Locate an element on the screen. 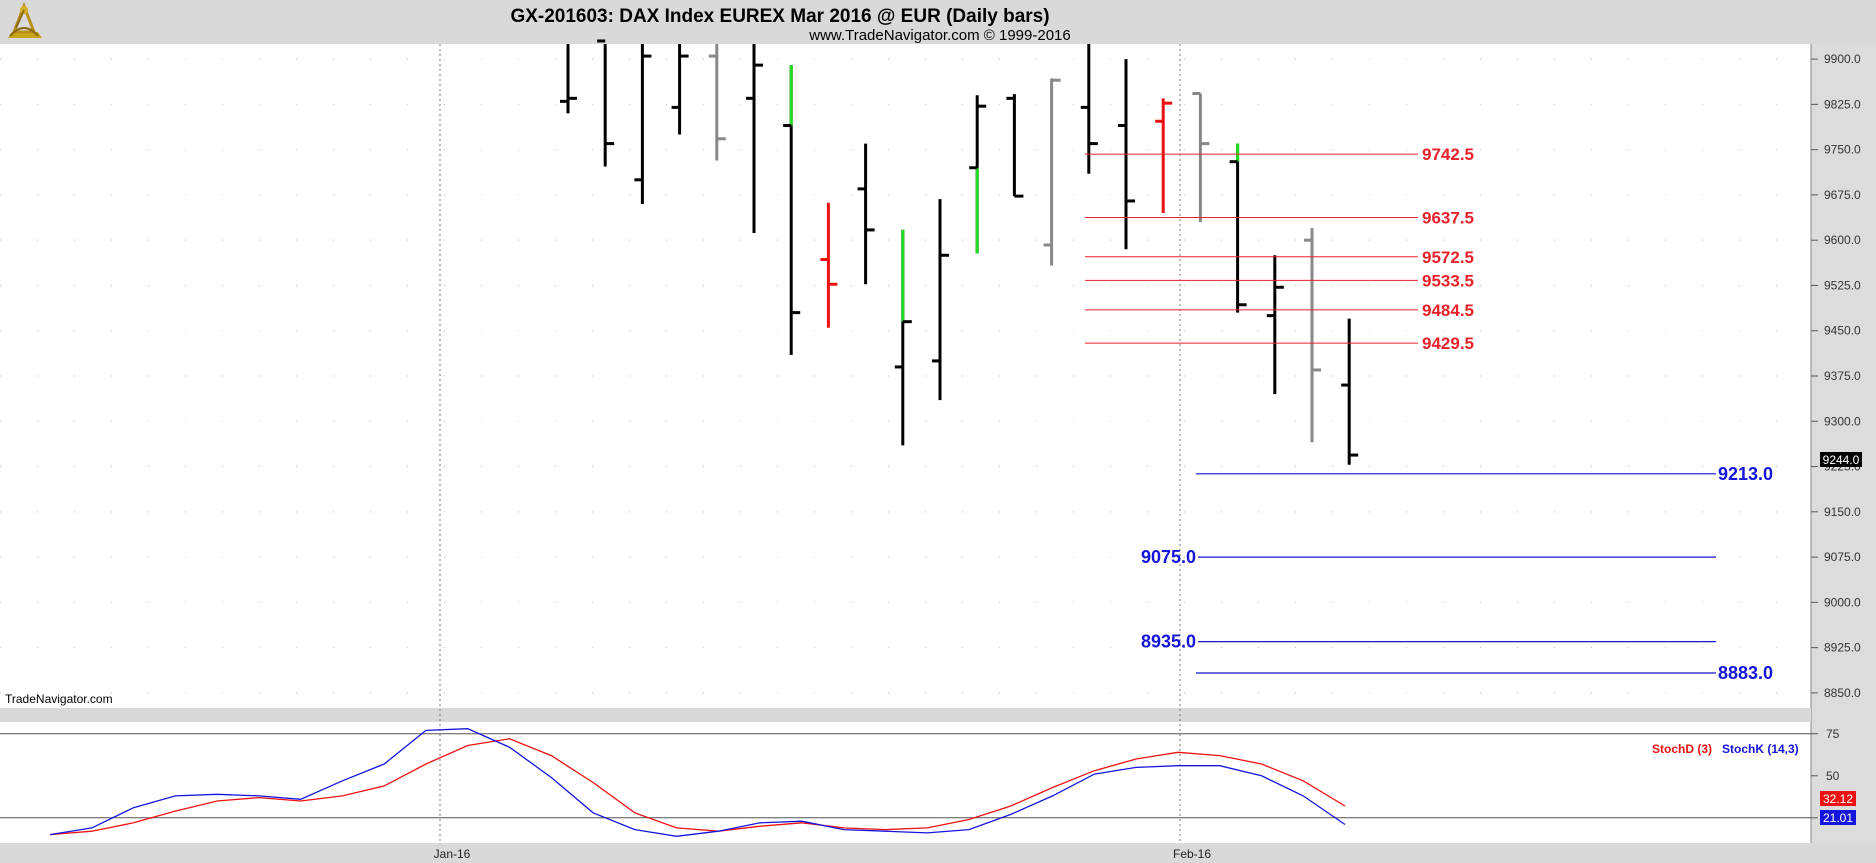  time-axis-band is located at coordinates (938, 853).